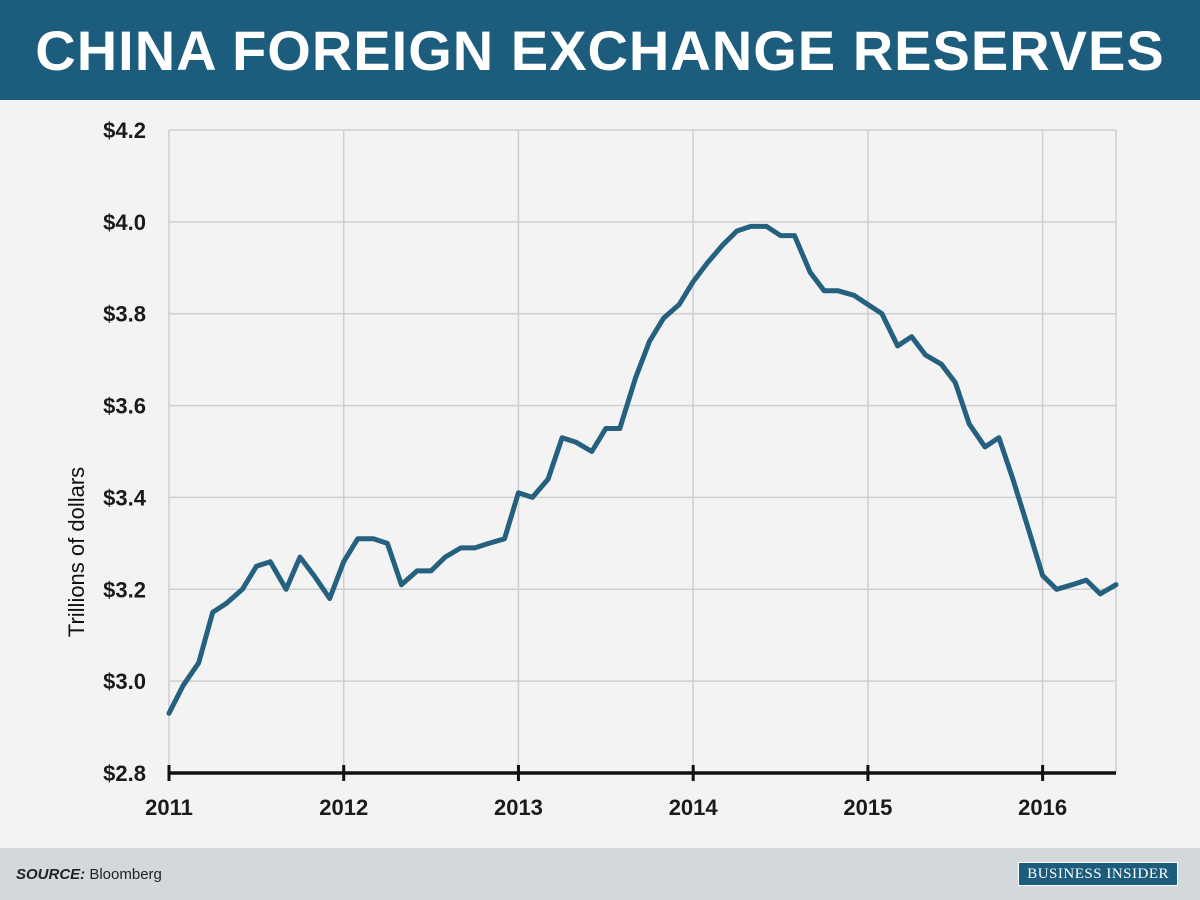 The width and height of the screenshot is (1200, 900). Describe the element at coordinates (694, 807) in the screenshot. I see `x-tick-label: 2014` at that location.